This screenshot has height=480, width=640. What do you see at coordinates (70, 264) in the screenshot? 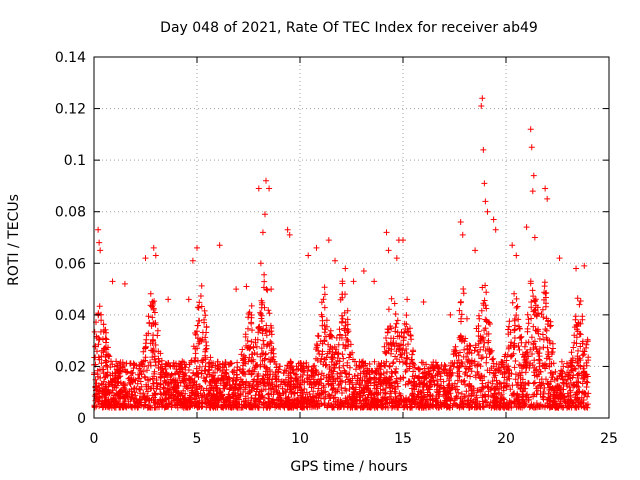
I see `y-tick-label: 0.06` at bounding box center [70, 264].